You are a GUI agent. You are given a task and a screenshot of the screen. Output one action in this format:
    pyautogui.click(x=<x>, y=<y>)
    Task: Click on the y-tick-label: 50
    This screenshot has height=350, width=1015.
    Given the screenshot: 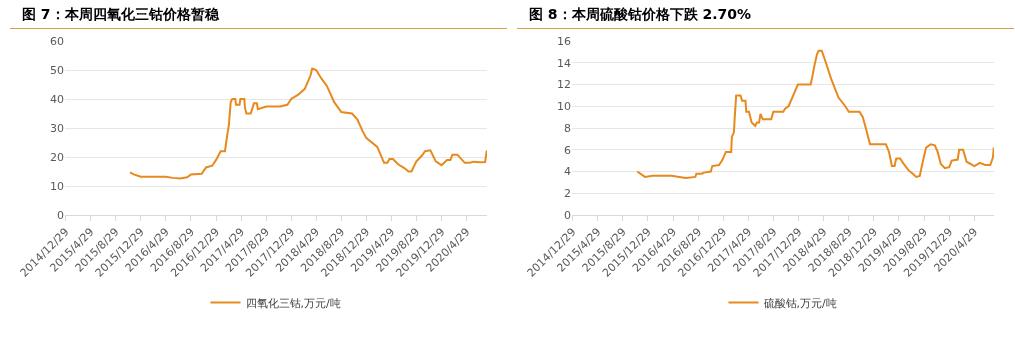 What is the action you would take?
    pyautogui.click(x=57, y=70)
    